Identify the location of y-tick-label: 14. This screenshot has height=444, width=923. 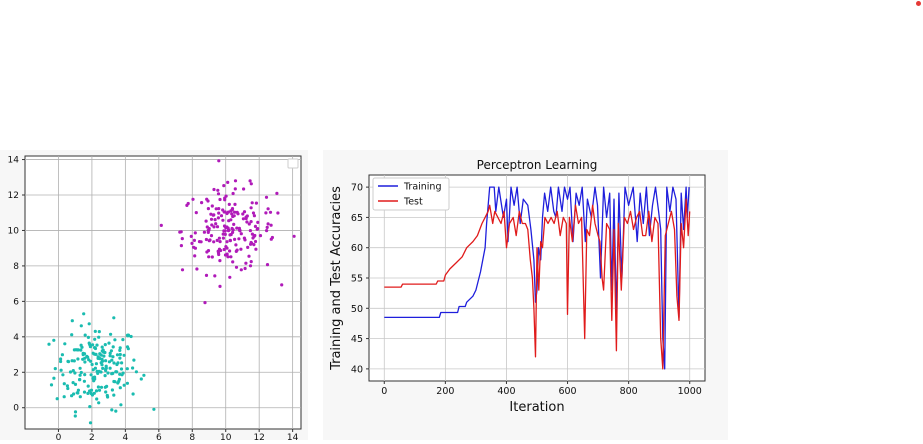
(14, 161).